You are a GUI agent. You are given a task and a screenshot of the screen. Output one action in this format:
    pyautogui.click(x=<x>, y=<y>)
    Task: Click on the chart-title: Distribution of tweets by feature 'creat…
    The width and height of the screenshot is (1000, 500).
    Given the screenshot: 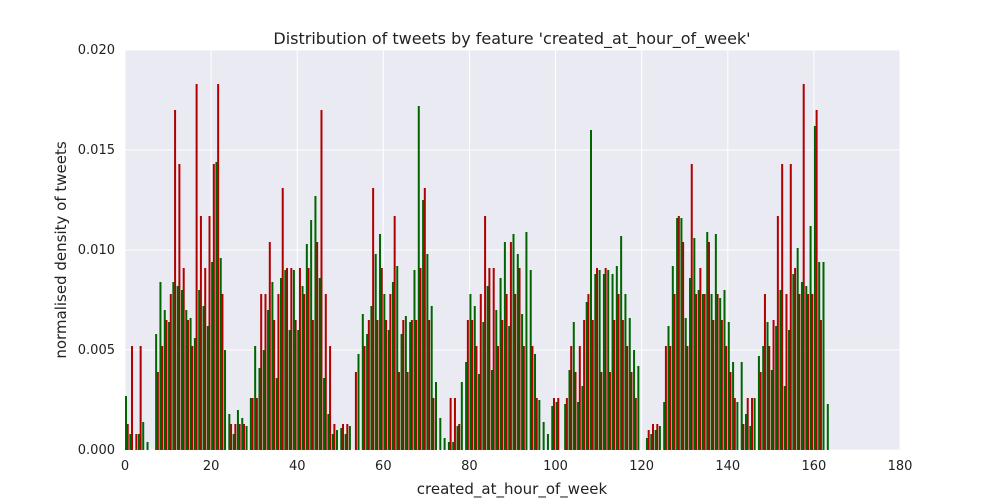 What is the action you would take?
    pyautogui.click(x=511, y=39)
    